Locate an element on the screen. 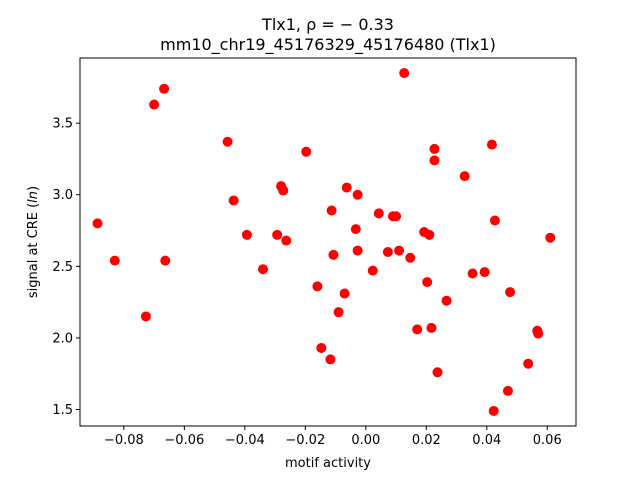 The height and width of the screenshot is (480, 640). x-tick-label: −0.02 is located at coordinates (305, 440).